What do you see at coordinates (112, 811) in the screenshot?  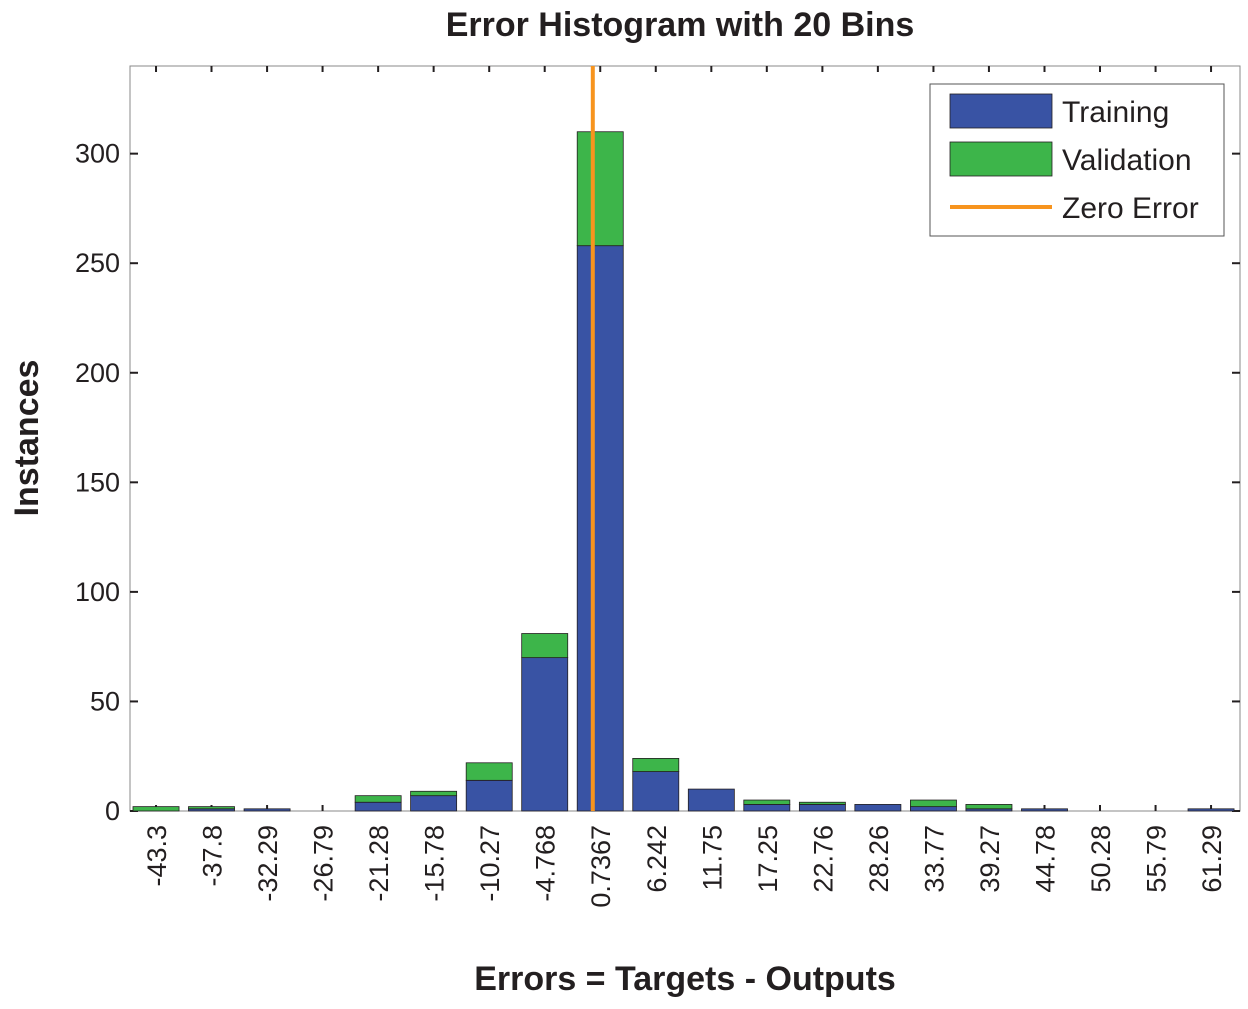 I see `y-tick-label: 0` at bounding box center [112, 811].